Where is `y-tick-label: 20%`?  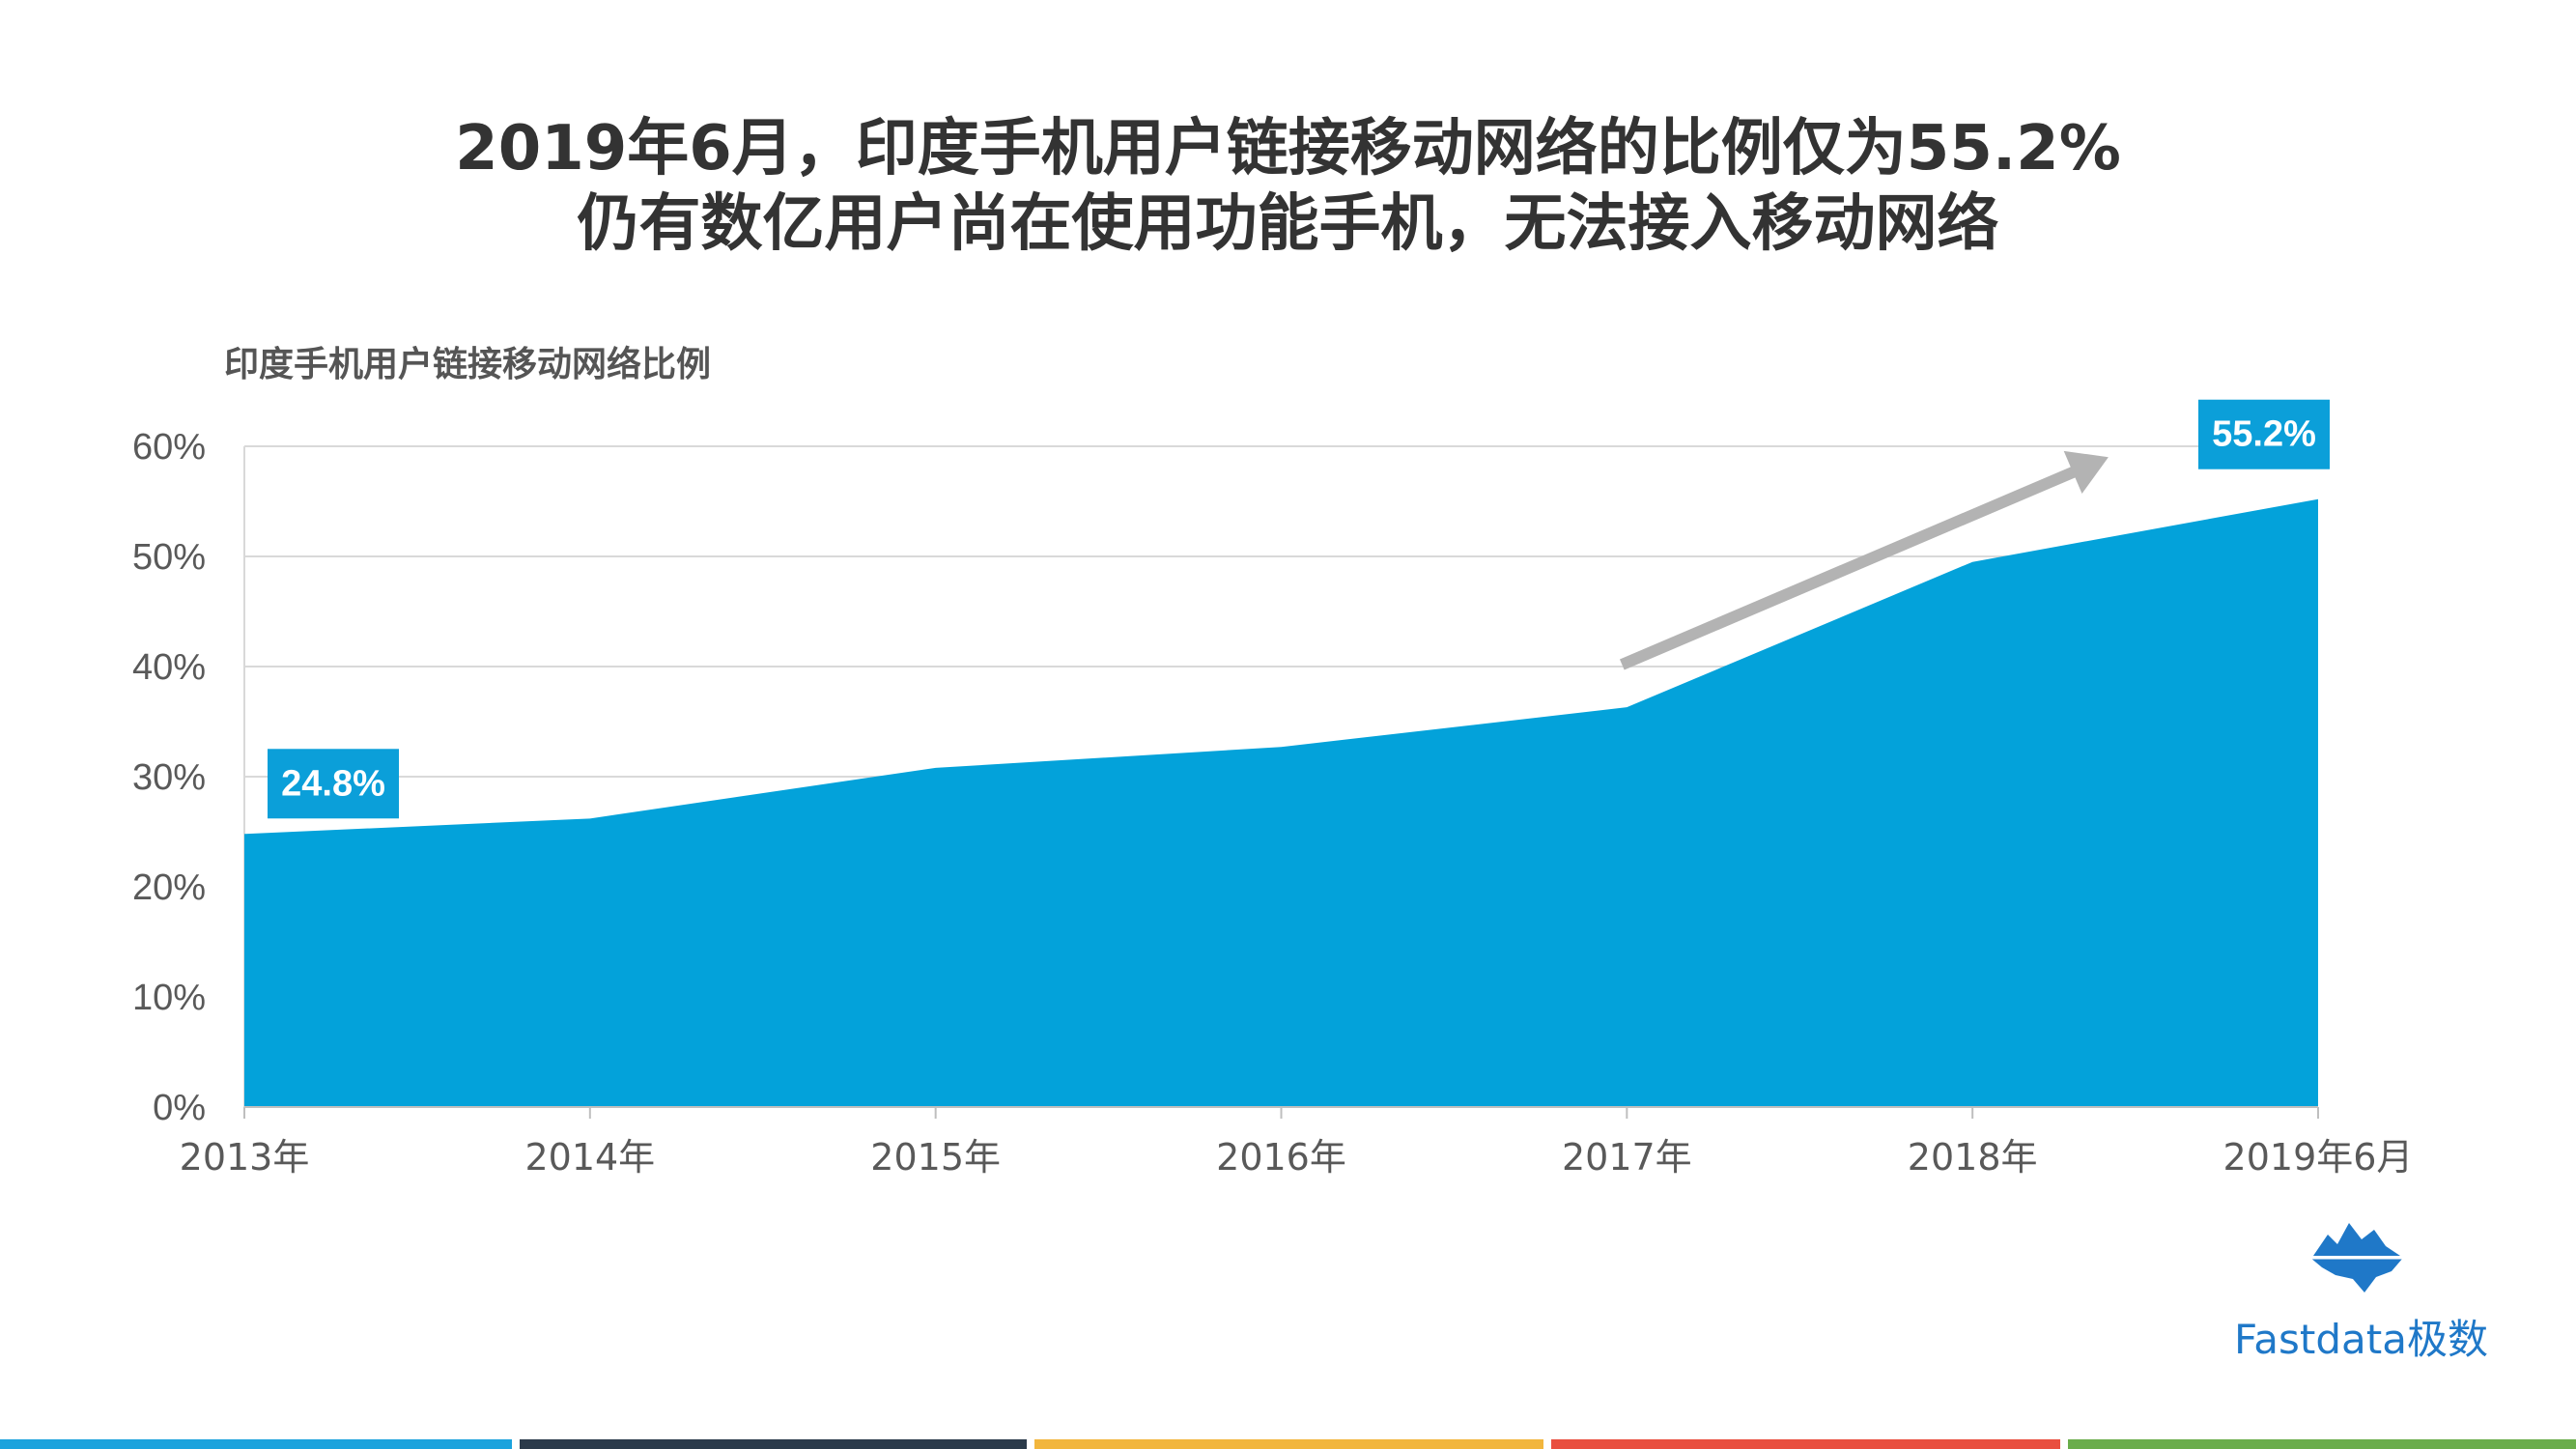
y-tick-label: 20% is located at coordinates (169, 887).